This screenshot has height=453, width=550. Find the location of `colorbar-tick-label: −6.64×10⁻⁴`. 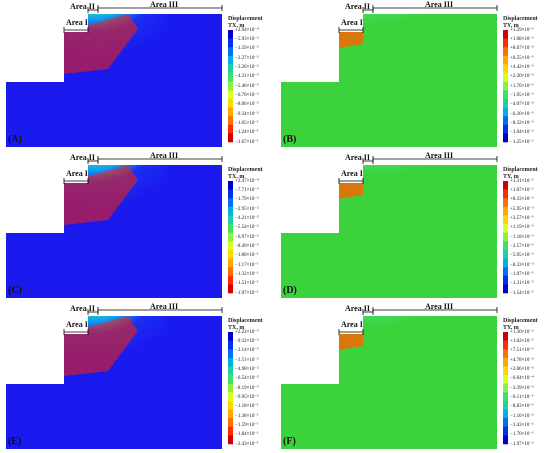

colorbar-tick-label: −6.64×10⁻⁴ is located at coordinates (522, 379).